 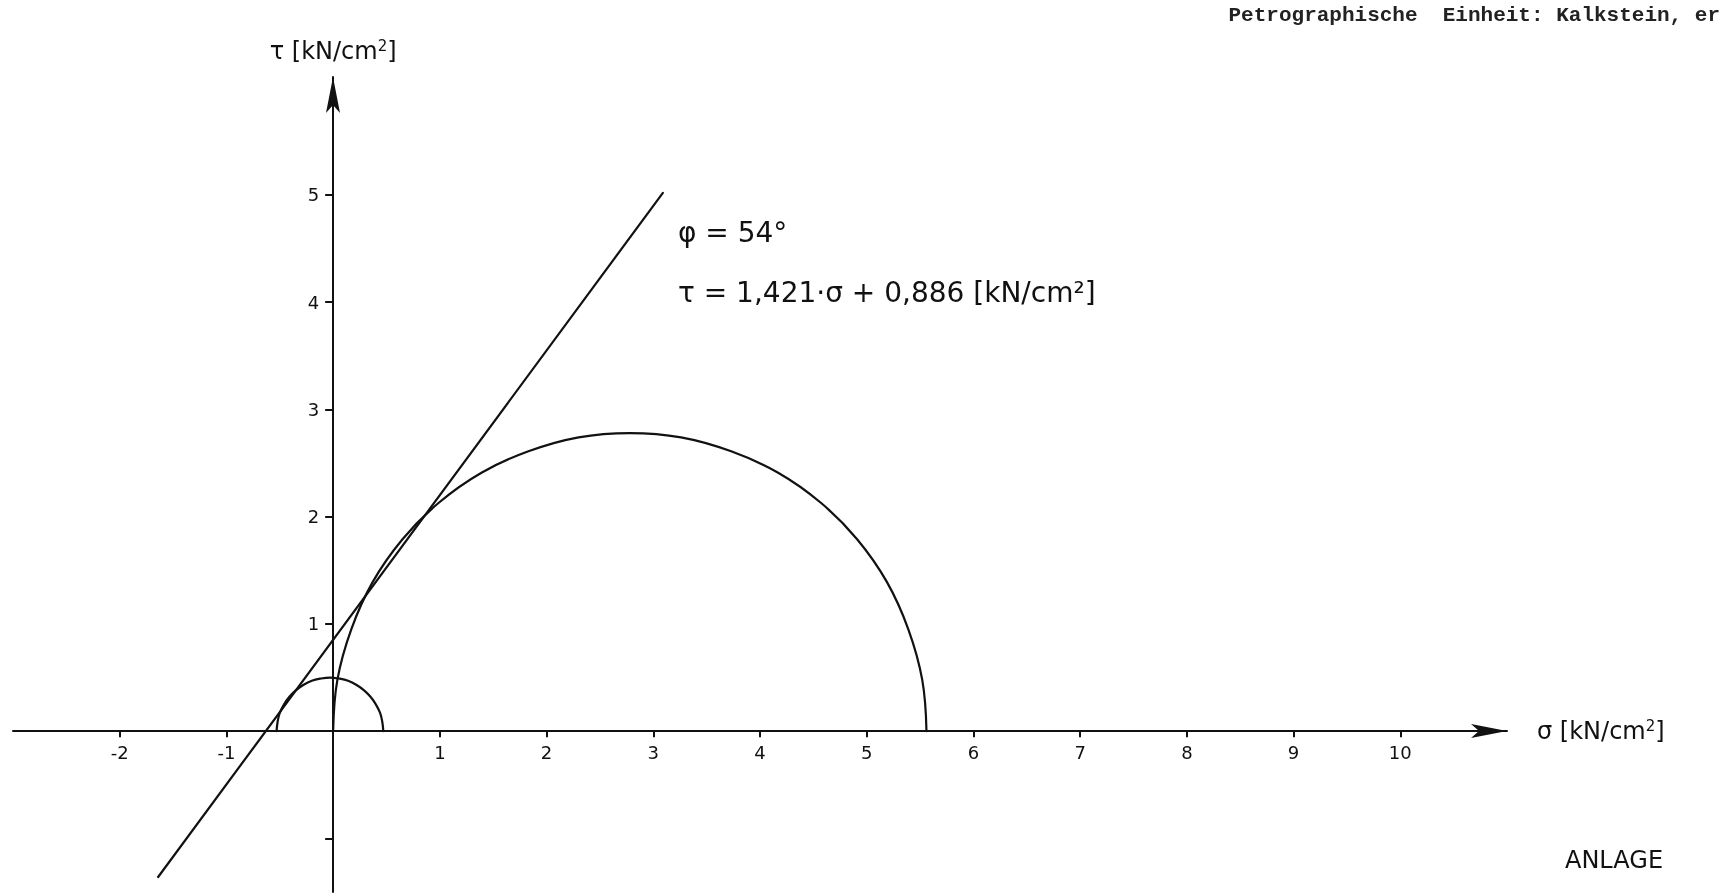 I want to click on y-tick-label: 5, so click(x=313, y=195).